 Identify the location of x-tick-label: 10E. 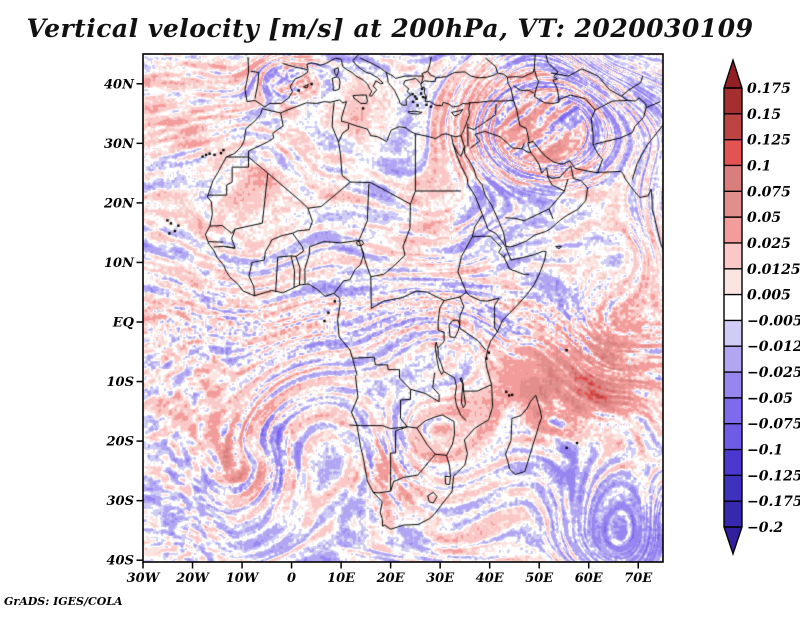
(341, 578).